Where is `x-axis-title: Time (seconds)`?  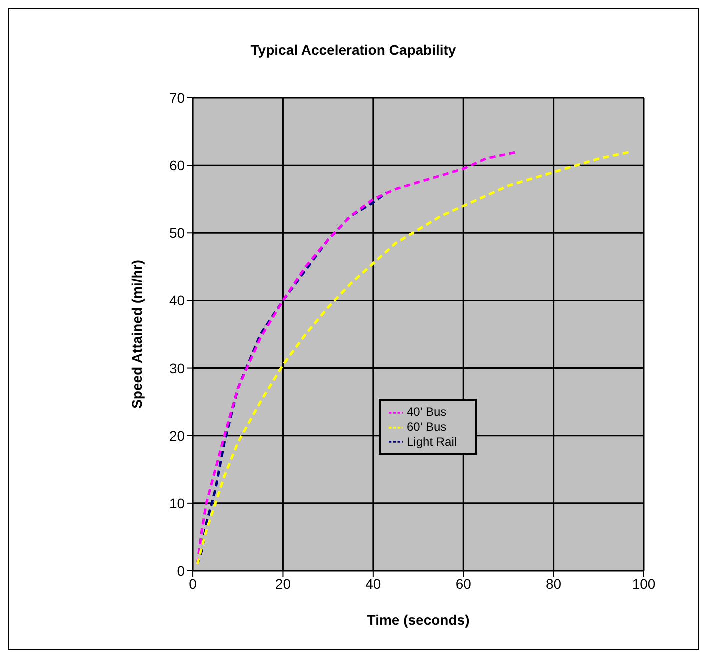
x-axis-title: Time (seconds) is located at coordinates (418, 620).